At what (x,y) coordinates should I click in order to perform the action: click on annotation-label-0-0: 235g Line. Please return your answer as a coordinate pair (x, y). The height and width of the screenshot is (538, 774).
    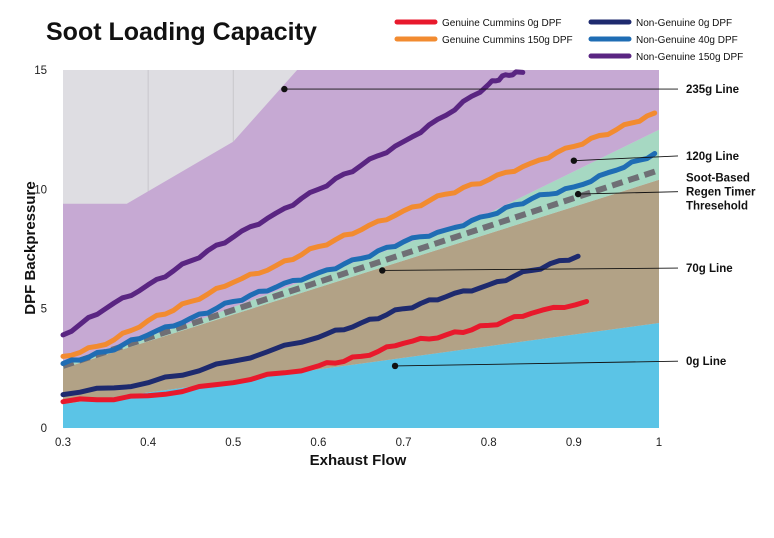
    Looking at the image, I should click on (712, 90).